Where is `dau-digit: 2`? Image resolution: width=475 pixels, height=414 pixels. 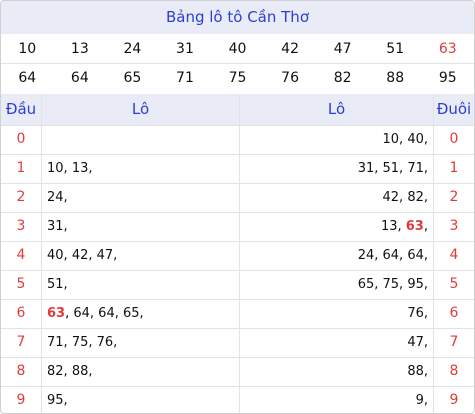
dau-digit: 2 is located at coordinates (21, 197).